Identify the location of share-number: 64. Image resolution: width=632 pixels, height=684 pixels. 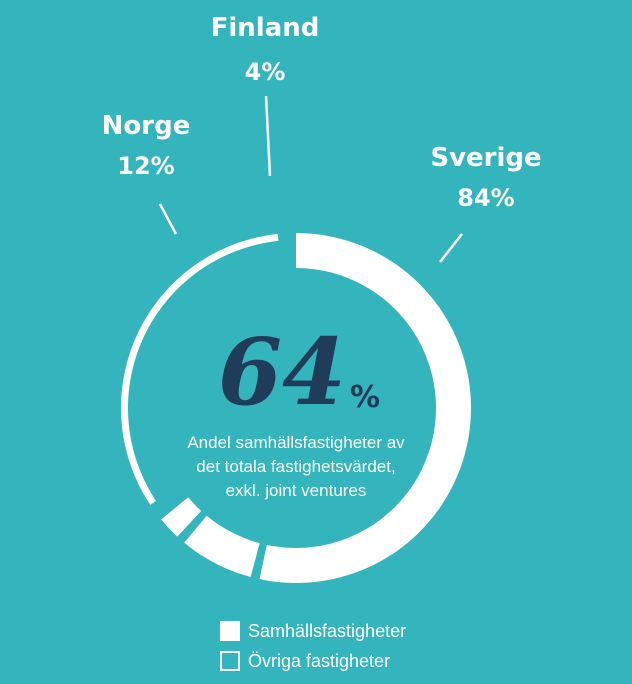
(282, 372).